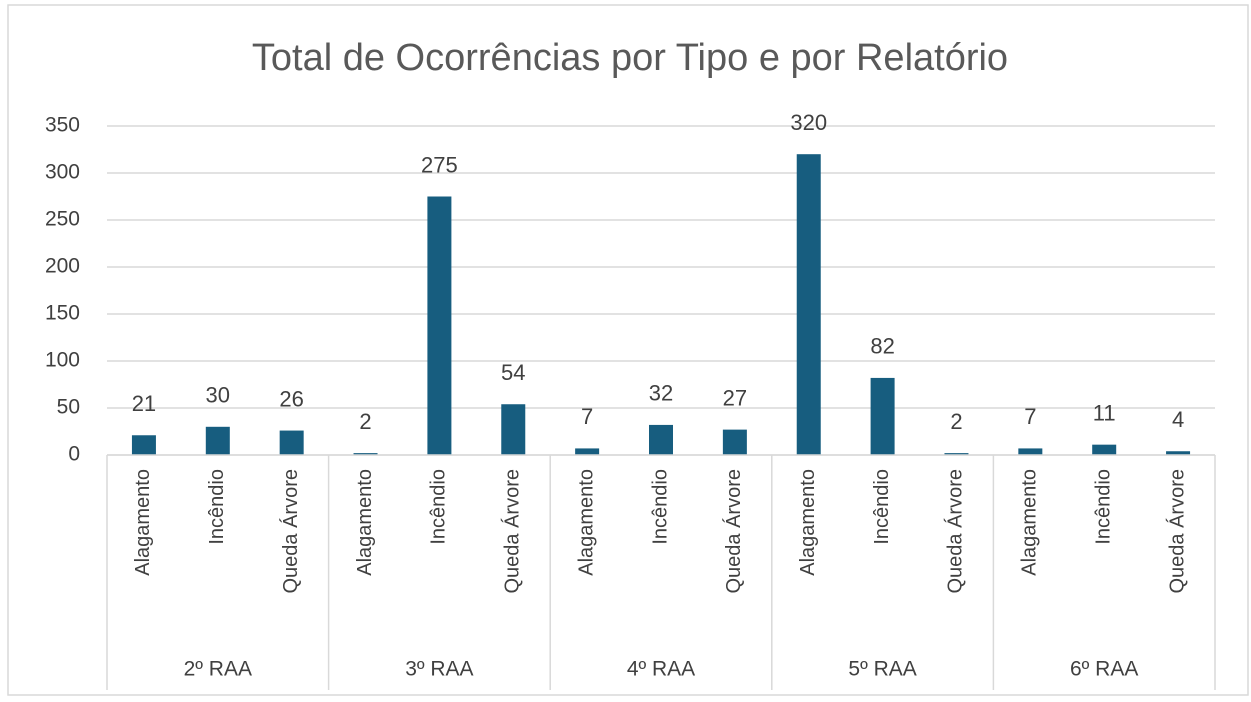 The width and height of the screenshot is (1251, 702). What do you see at coordinates (513, 372) in the screenshot?
I see `data-label: 54` at bounding box center [513, 372].